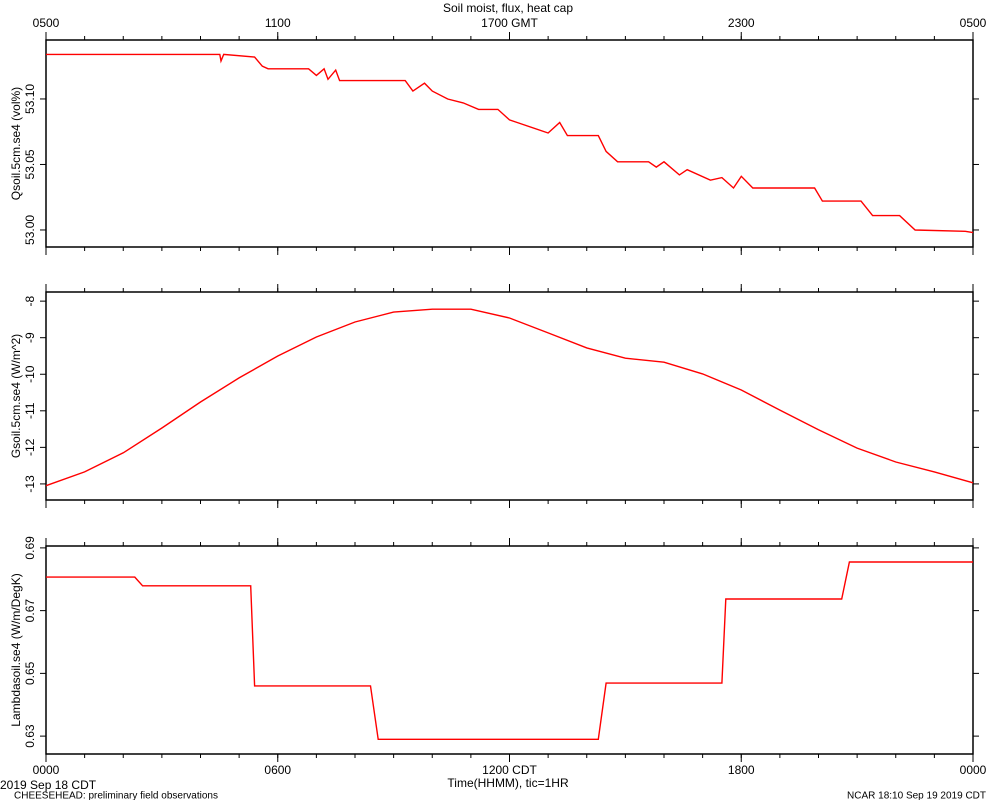 The image size is (1000, 800). I want to click on y-tick-label: -13, so click(30, 484).